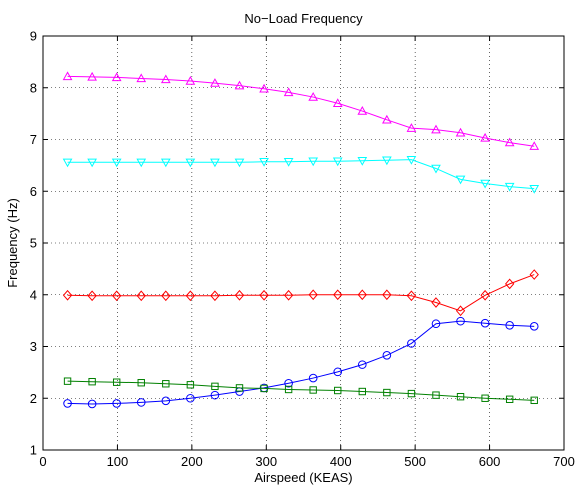  Describe the element at coordinates (300, 293) in the screenshot. I see `series-diamond` at that location.